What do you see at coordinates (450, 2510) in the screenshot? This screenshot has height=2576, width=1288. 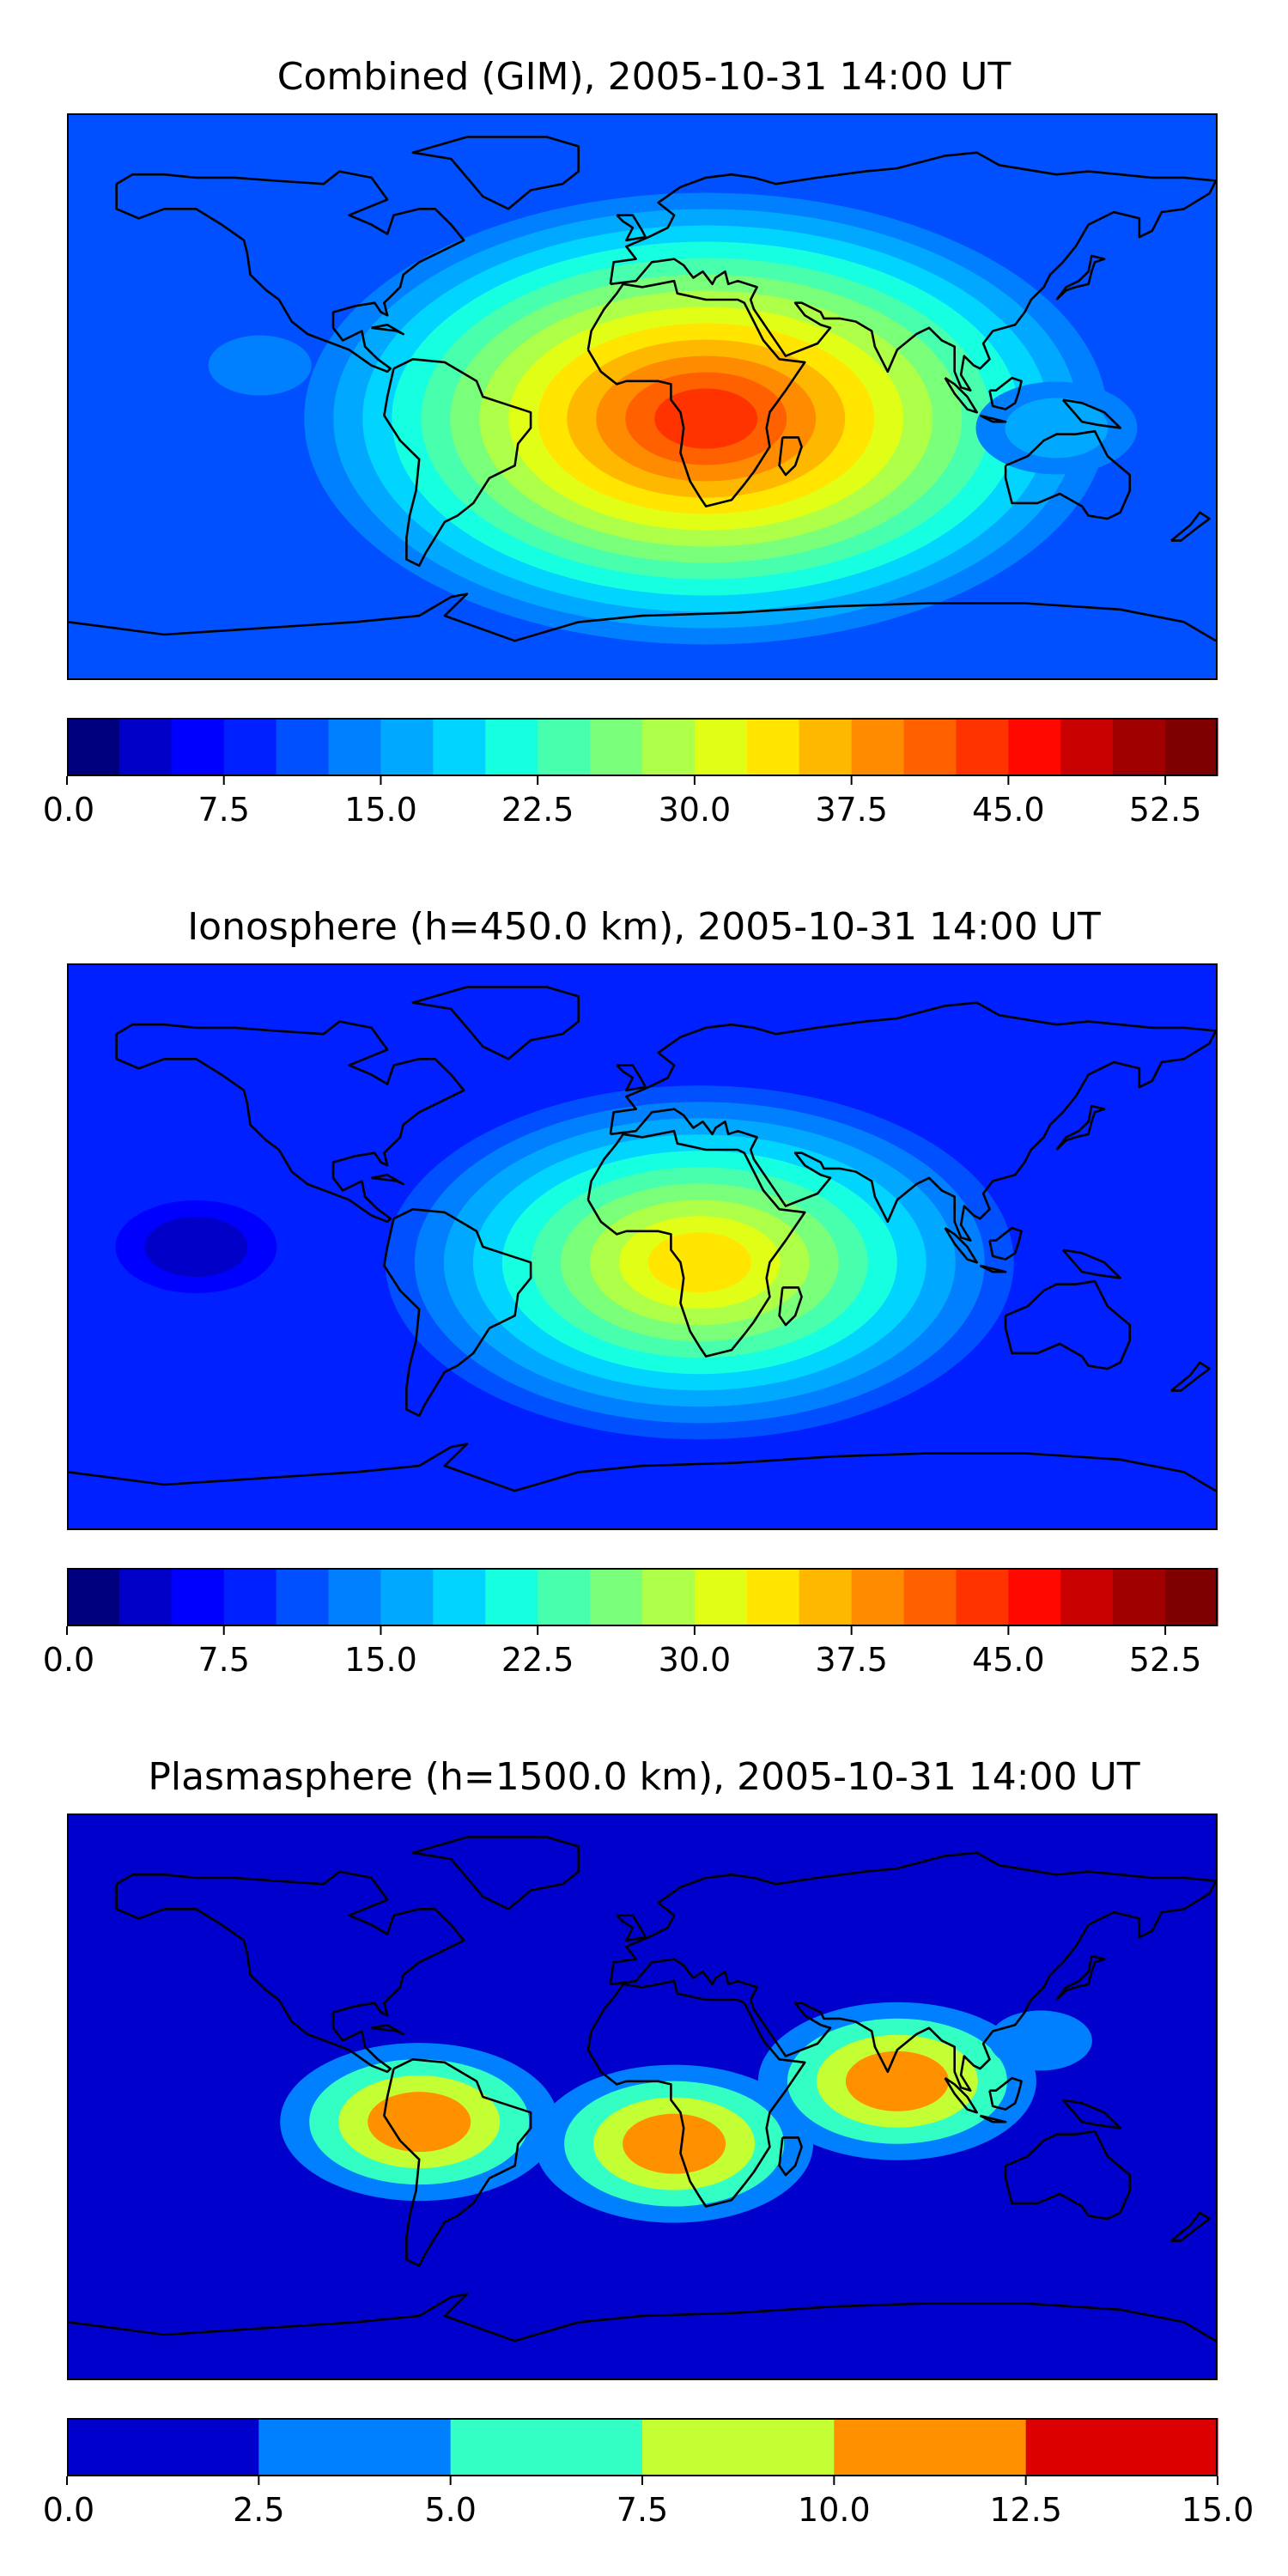 I see `colorbar-tick-label: 5.0` at bounding box center [450, 2510].